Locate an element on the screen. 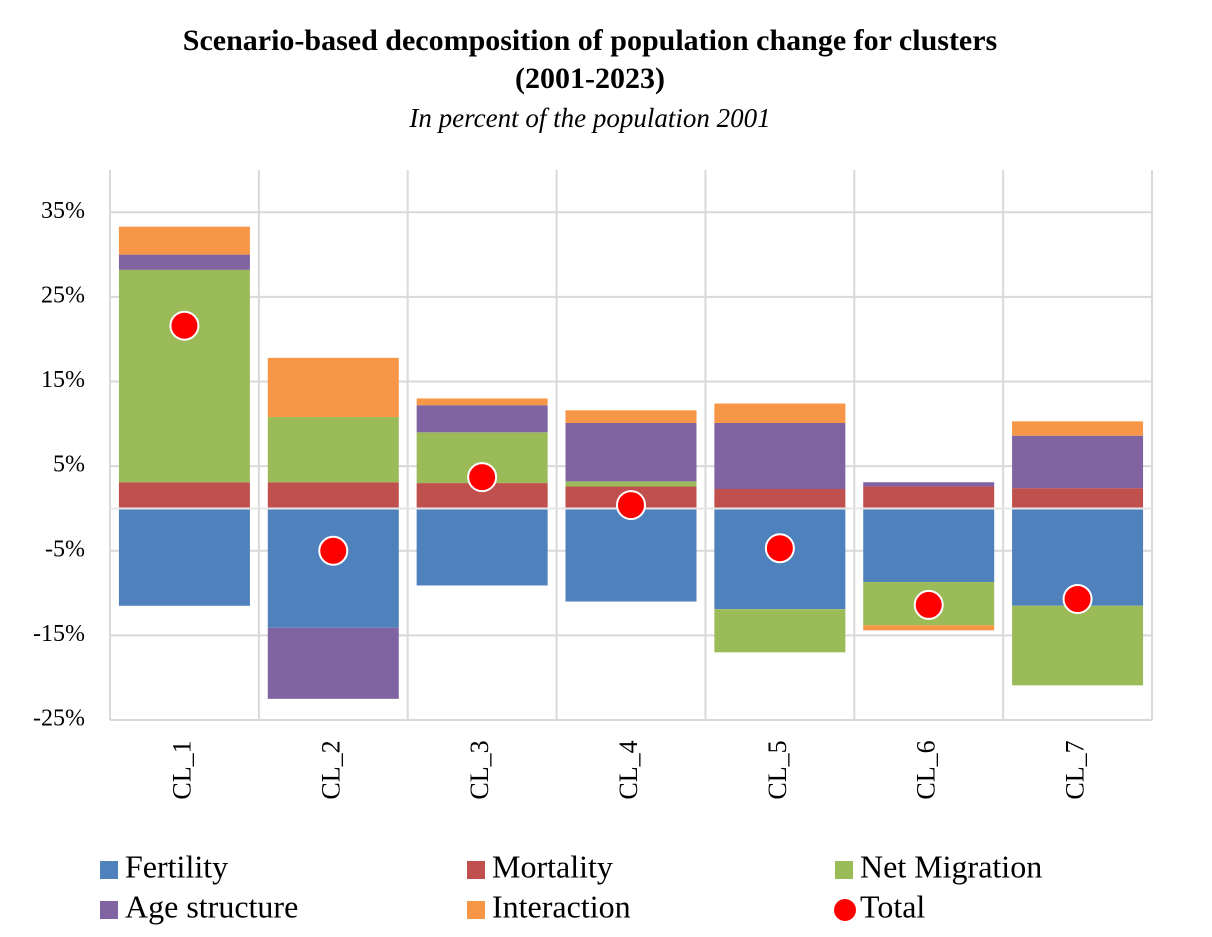  y-tick-label: 15% is located at coordinates (63, 380).